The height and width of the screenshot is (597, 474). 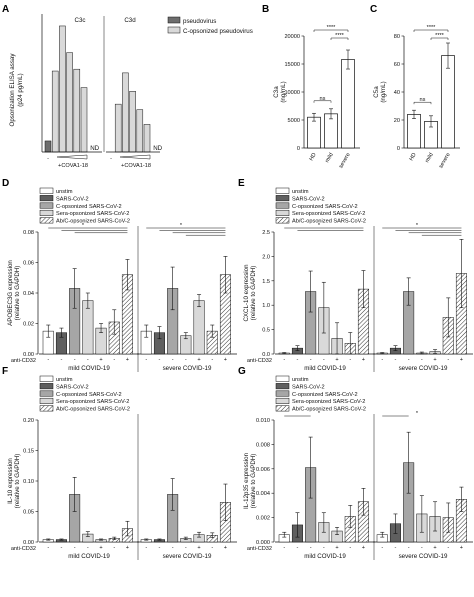 What do you see at coordinates (174, 30) in the screenshot?
I see `legend-swatch-opsonized` at bounding box center [174, 30].